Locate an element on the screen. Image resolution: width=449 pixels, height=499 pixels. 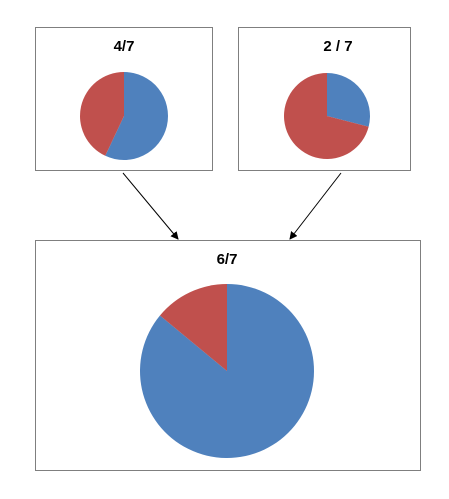
chart-title: 2 / 7 is located at coordinates (337, 46).